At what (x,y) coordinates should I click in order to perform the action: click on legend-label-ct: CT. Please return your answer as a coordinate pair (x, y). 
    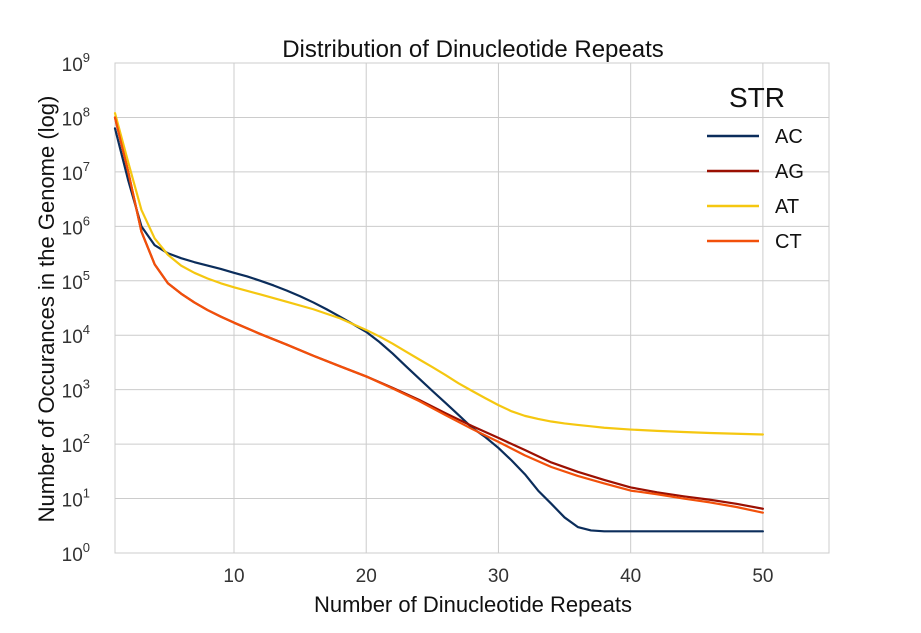
    Looking at the image, I should click on (788, 242).